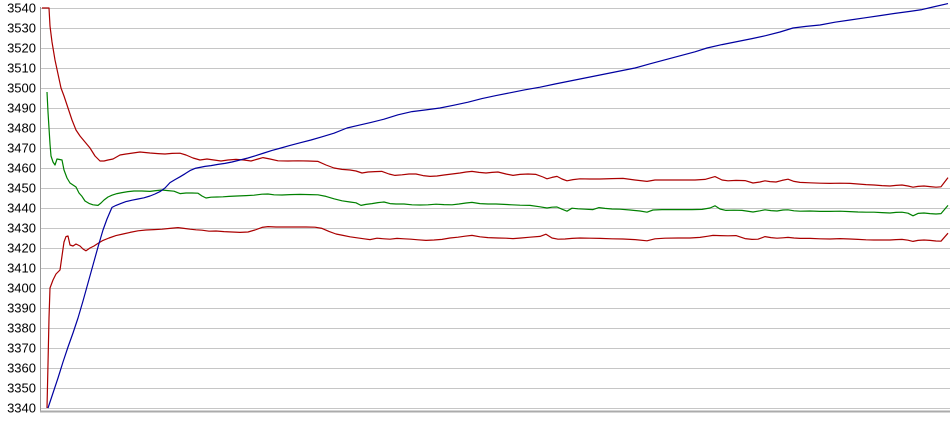 The height and width of the screenshot is (435, 950). What do you see at coordinates (21, 268) in the screenshot?
I see `y-tick-label: 3410` at bounding box center [21, 268].